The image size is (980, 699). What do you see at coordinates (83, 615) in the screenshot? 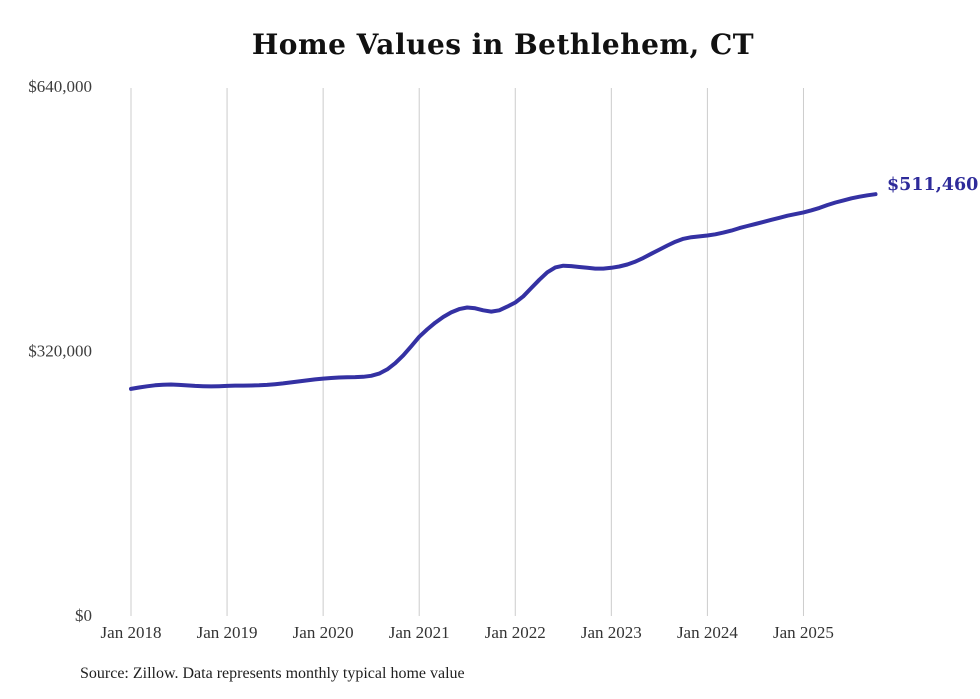
I see `y-tick-label: $0` at bounding box center [83, 615].